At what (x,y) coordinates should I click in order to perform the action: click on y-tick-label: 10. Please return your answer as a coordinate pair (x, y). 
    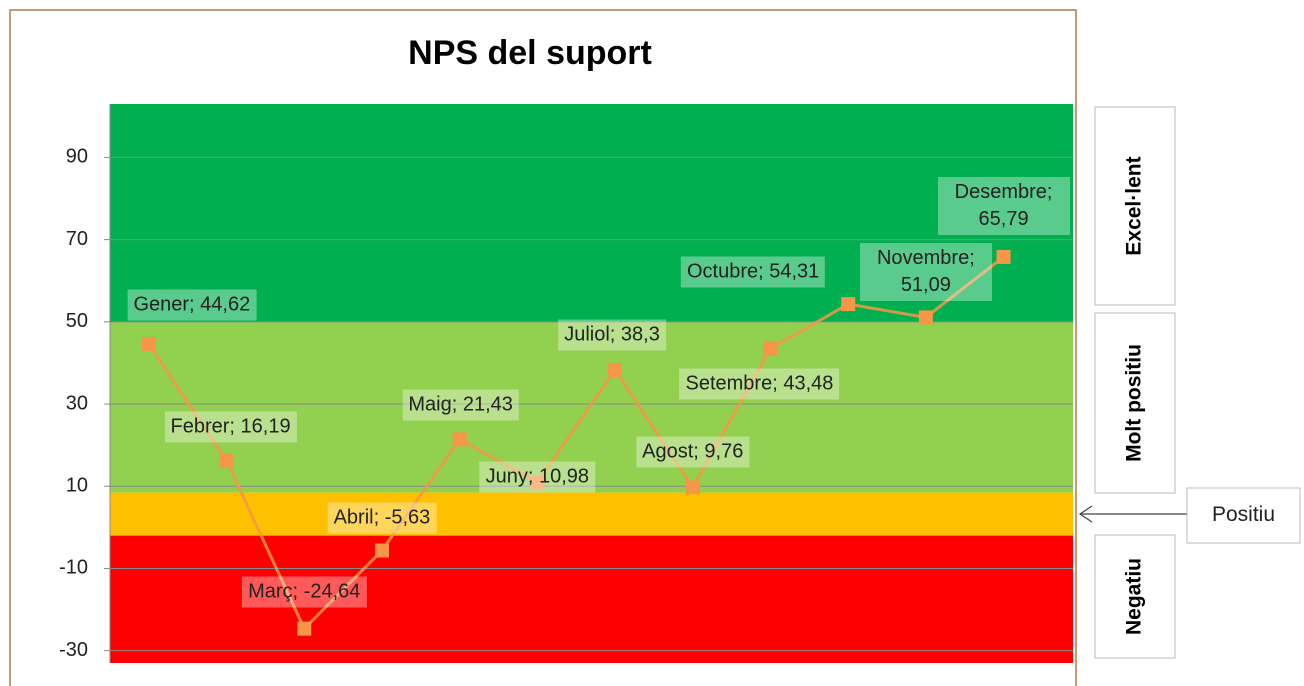
    Looking at the image, I should click on (77, 486).